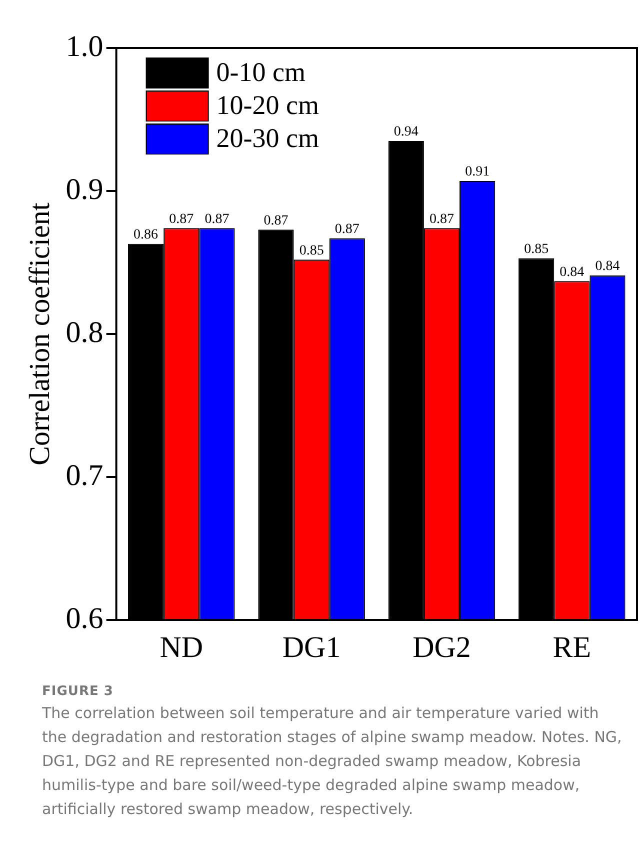  Describe the element at coordinates (332, 761) in the screenshot. I see `text: The correlation between soil temperature and air temperature varied with the degradation and restoration stages of alpine swamp meadow. Notes. NG, DG1, DG2 and RE represented non-degraded swamp meadow, Kobresia humilis-type and bare soil/weed-type degraded alpine swamp meadow, artificially restored swamp meadow, respectively.` at that location.